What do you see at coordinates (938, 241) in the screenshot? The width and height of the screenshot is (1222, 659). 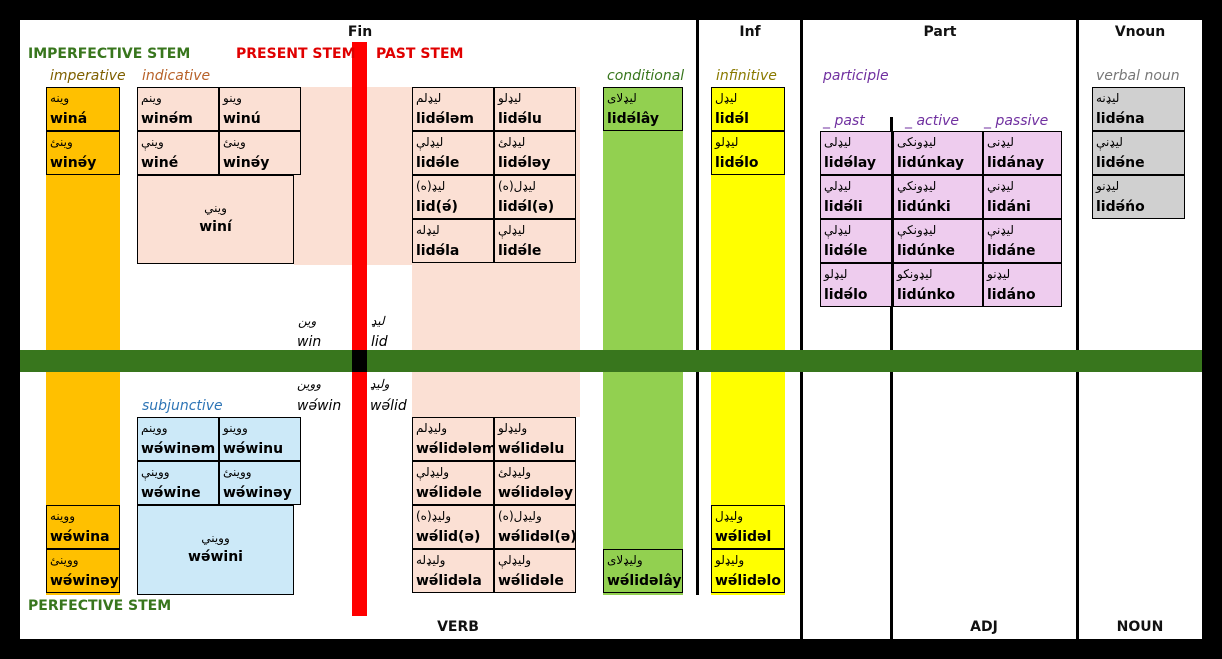 I see `participle-cell: لیډونکې lidúnke` at bounding box center [938, 241].